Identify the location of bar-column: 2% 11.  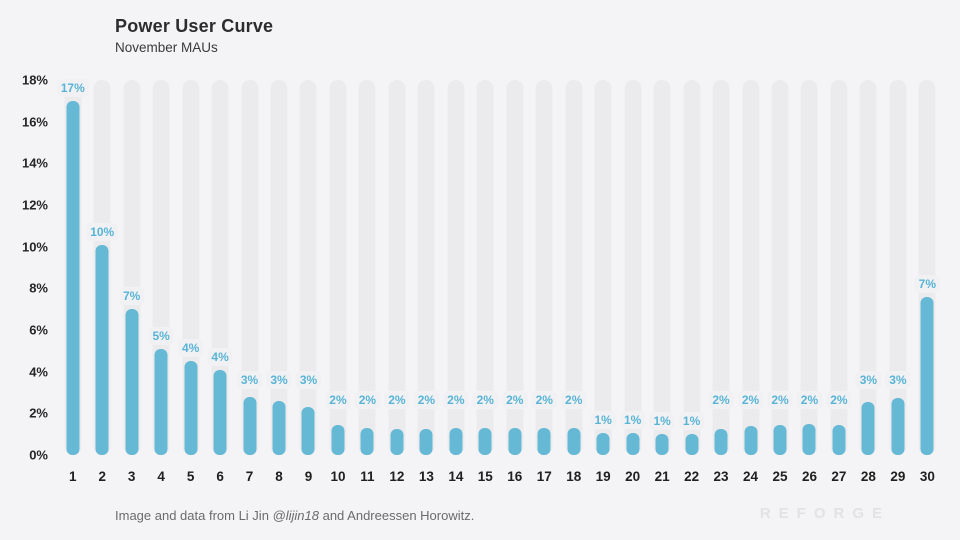
(367, 282).